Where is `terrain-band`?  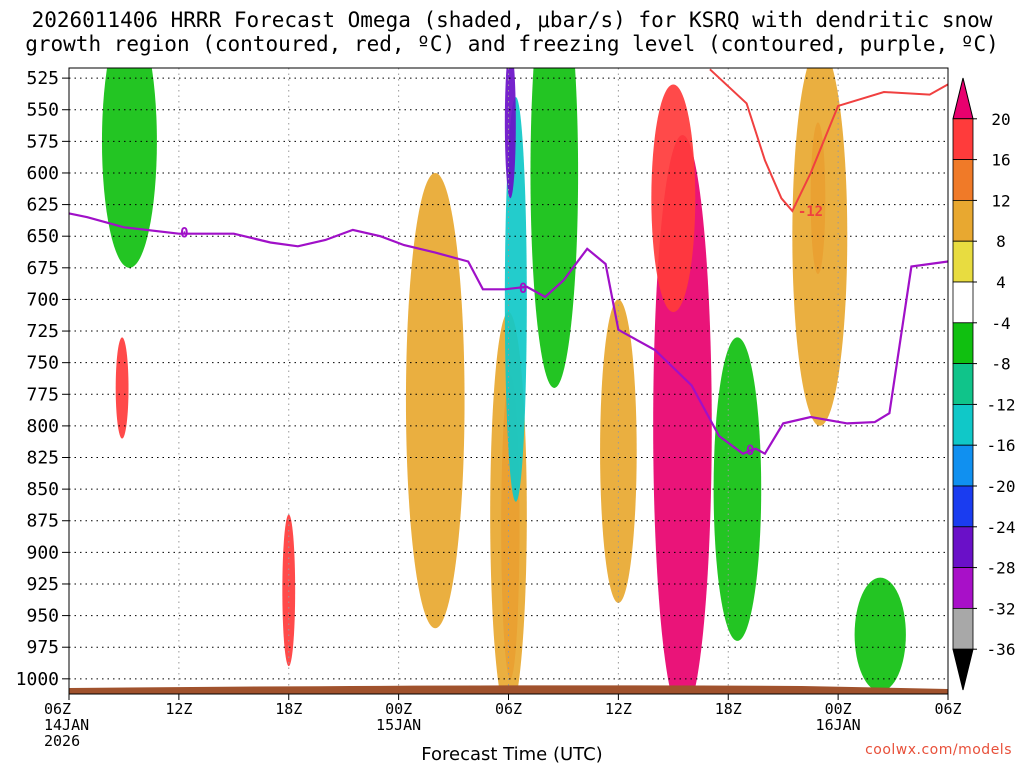 terrain-band is located at coordinates (508, 689).